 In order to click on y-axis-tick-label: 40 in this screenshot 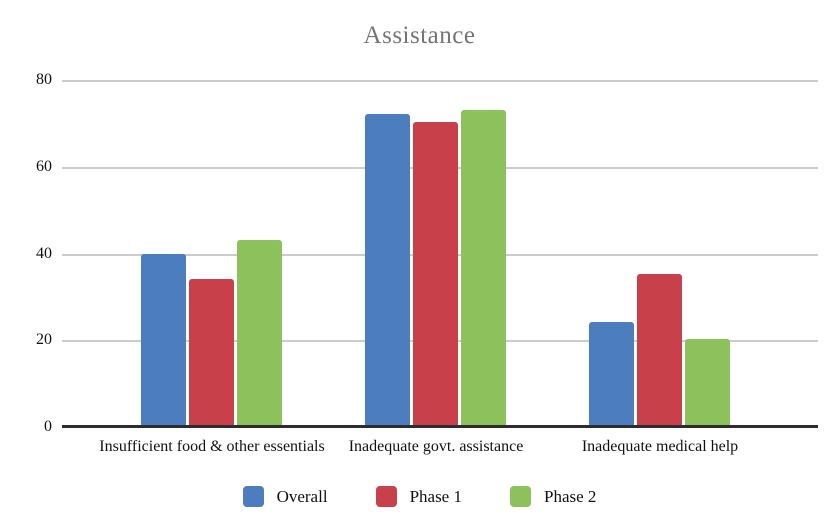, I will do `click(44, 253)`.